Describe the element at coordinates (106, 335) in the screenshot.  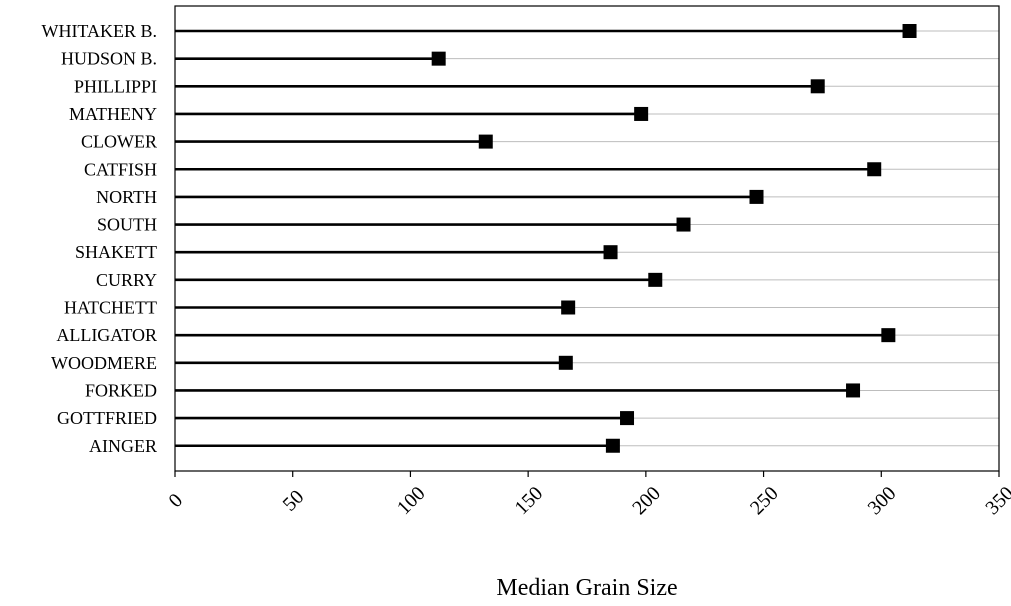
I see `category-label: ALLIGATOR` at that location.